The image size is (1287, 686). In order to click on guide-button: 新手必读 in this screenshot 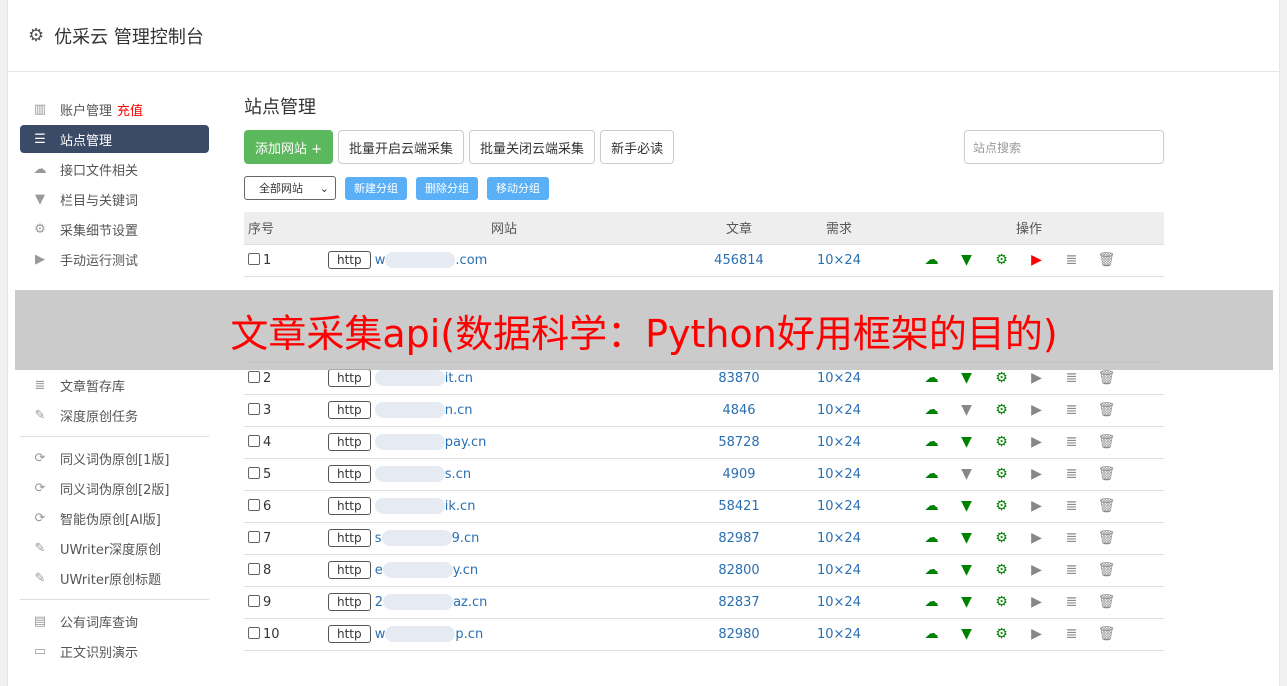, I will do `click(637, 147)`.